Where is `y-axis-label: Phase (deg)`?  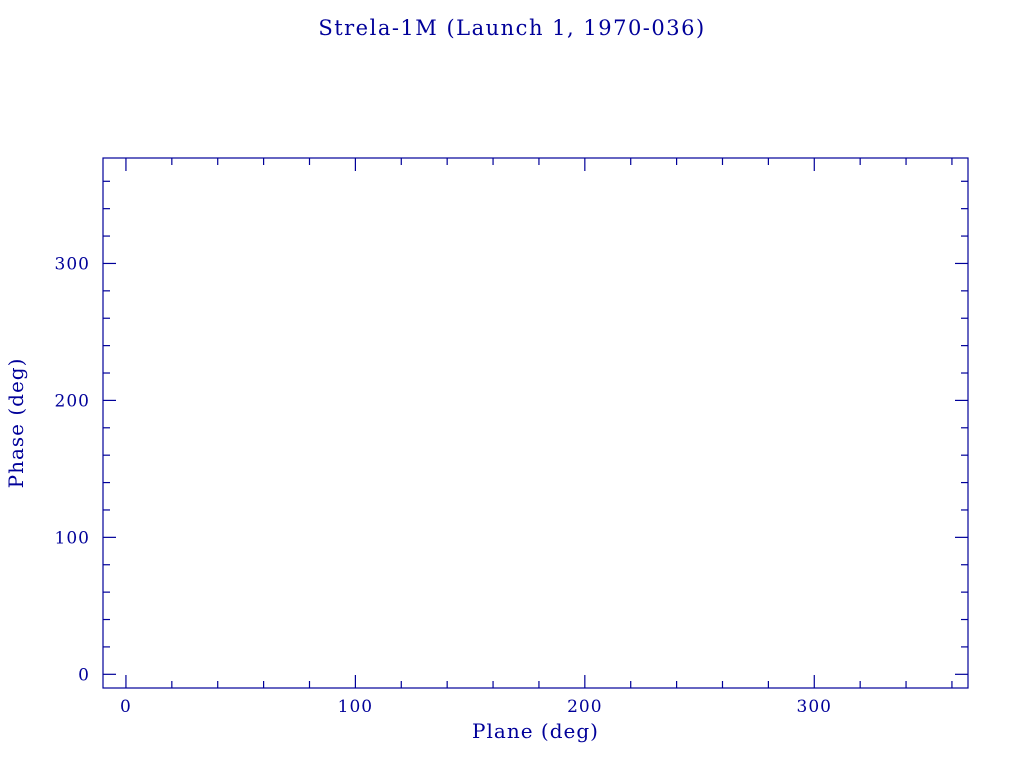
y-axis-label: Phase (deg) is located at coordinates (16, 423).